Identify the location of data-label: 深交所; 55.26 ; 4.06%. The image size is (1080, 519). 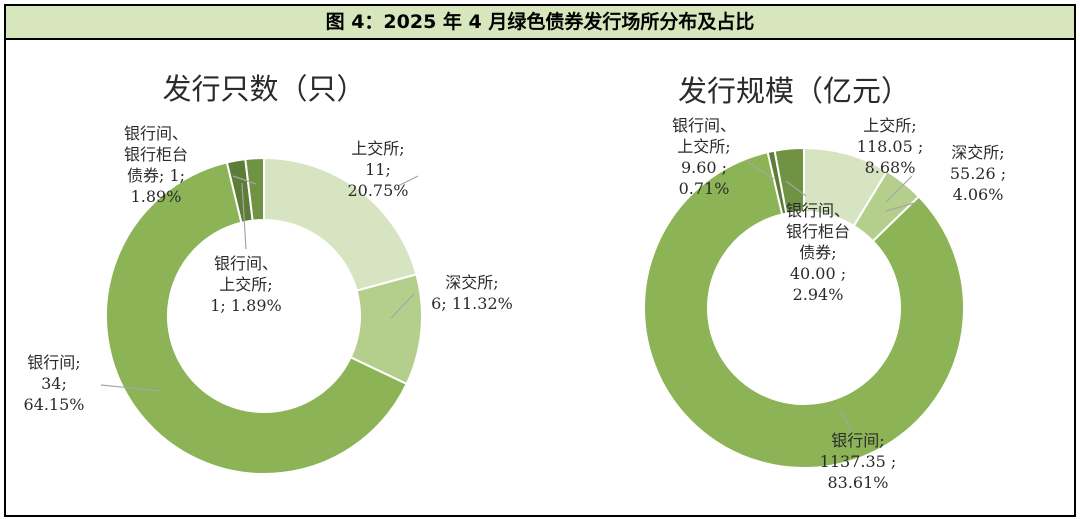
(978, 173).